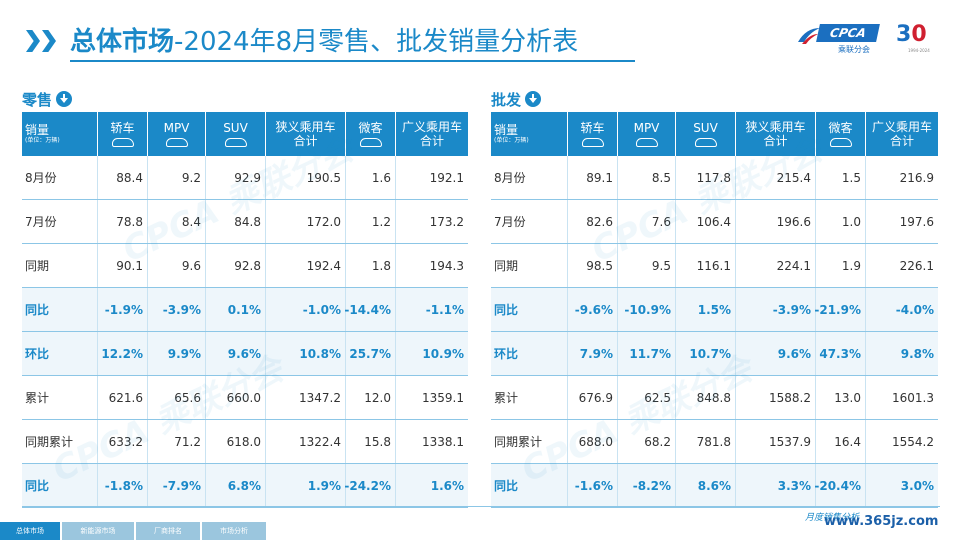 The image size is (960, 540). I want to click on unit-sub-label: (单位：万辆), so click(42, 140).